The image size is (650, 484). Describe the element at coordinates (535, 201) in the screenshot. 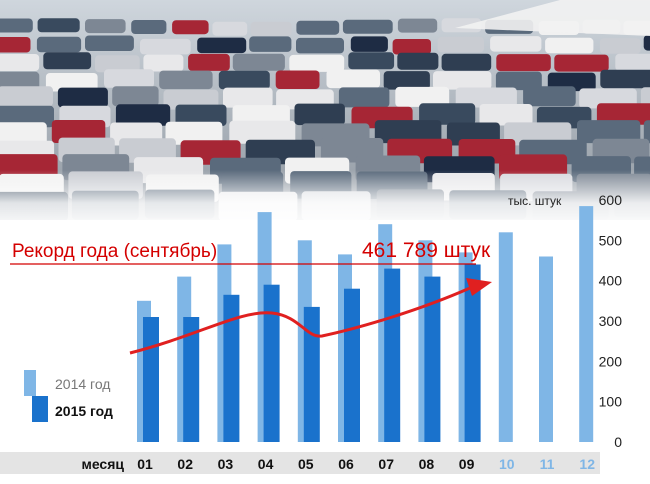

I see `y-axis-unit-label: тыс. штук` at that location.